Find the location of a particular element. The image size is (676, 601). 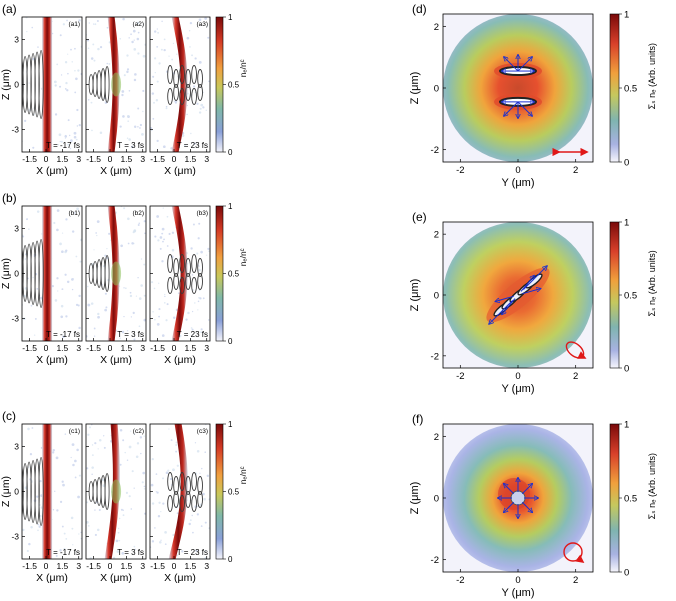

time-label: T = -17 fs is located at coordinates (63, 334).